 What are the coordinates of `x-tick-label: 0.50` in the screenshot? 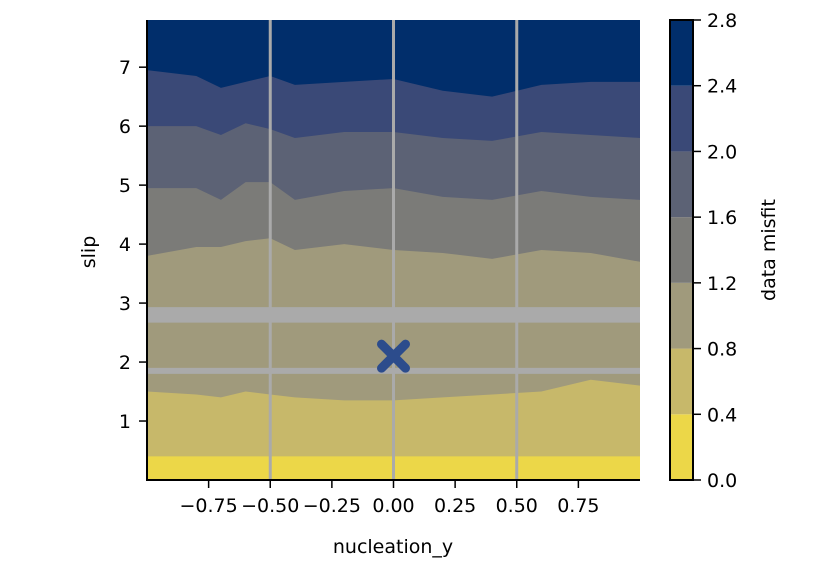 It's located at (517, 506).